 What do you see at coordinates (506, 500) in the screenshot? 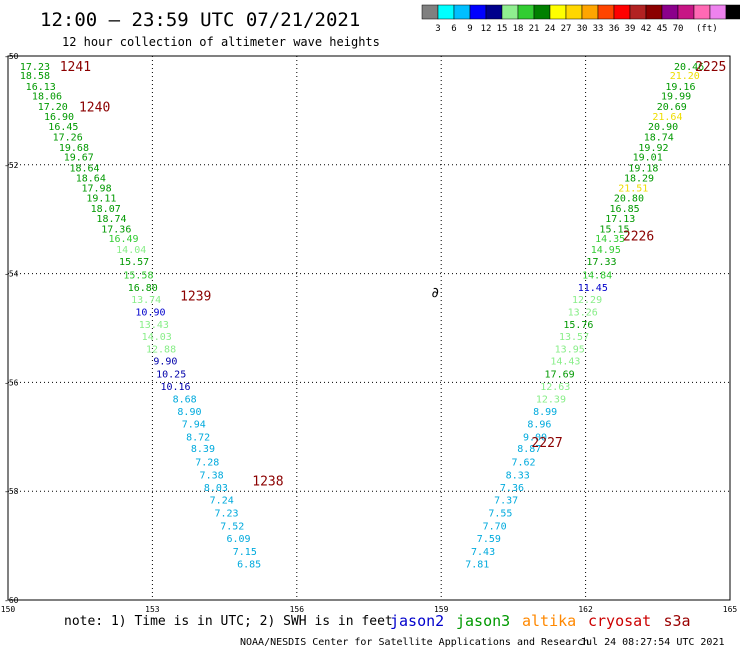
I see `wave-height-label: 7.37` at bounding box center [506, 500].